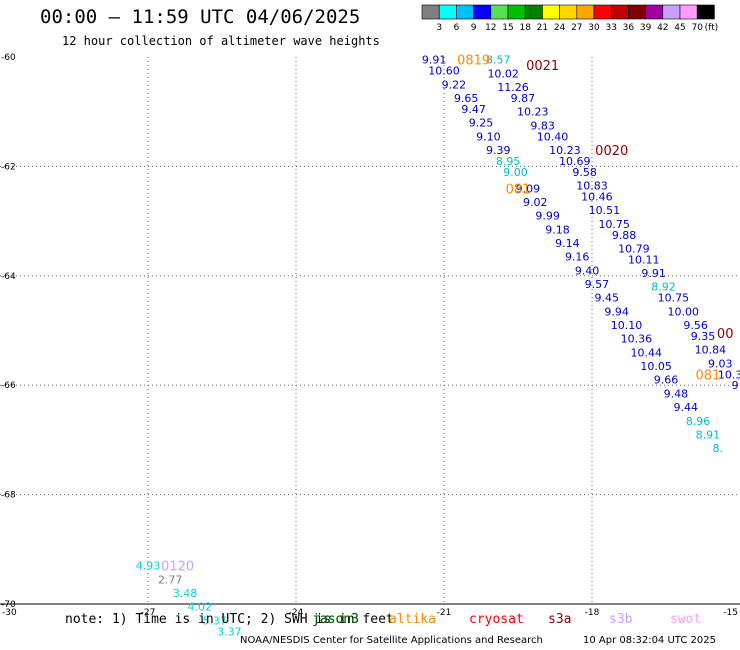 Image resolution: width=740 pixels, height=650 pixels. What do you see at coordinates (542, 28) in the screenshot?
I see `colorbar-label: 21` at bounding box center [542, 28].